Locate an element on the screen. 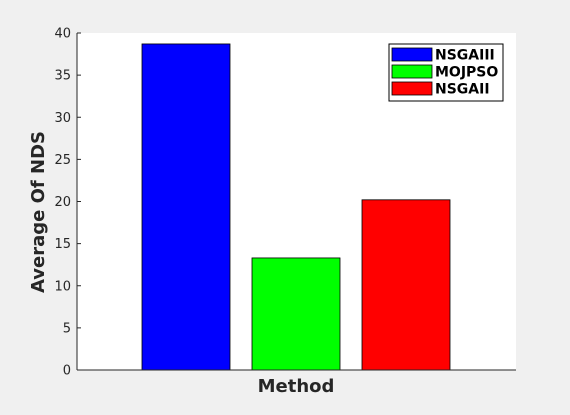  legend-label-nsgaii: NSGAII is located at coordinates (462, 90).